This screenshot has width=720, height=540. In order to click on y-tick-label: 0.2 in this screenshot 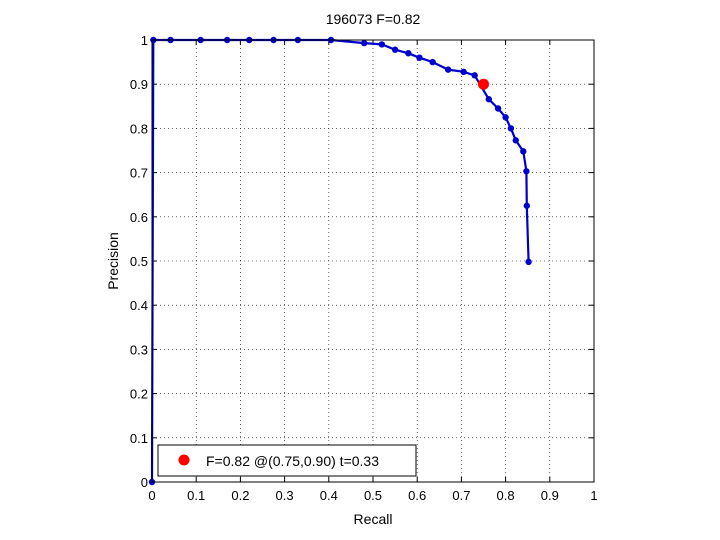, I will do `click(139, 394)`.